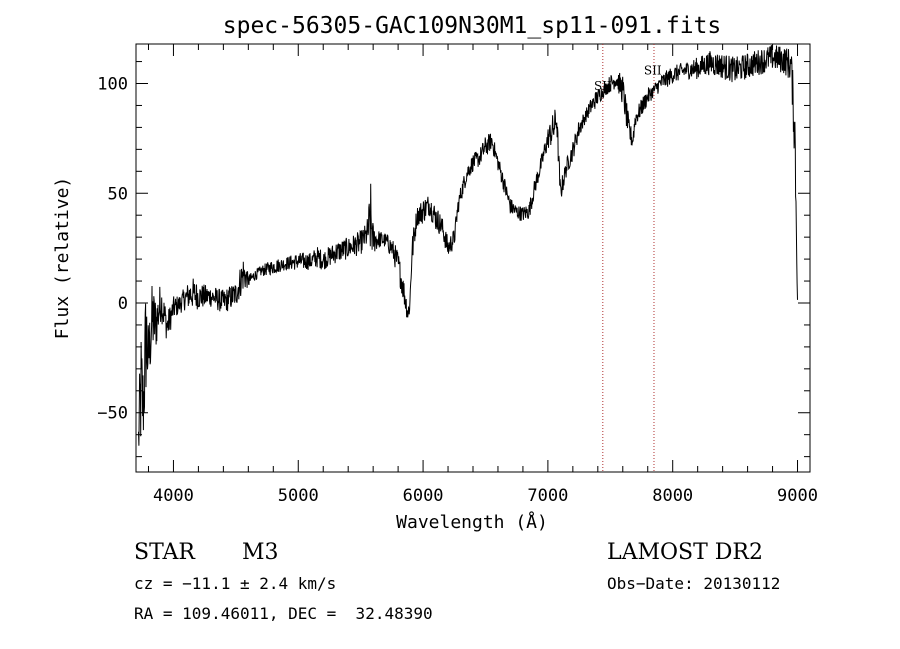 The height and width of the screenshot is (649, 900). What do you see at coordinates (112, 85) in the screenshot?
I see `y-tick-label: 100` at bounding box center [112, 85].